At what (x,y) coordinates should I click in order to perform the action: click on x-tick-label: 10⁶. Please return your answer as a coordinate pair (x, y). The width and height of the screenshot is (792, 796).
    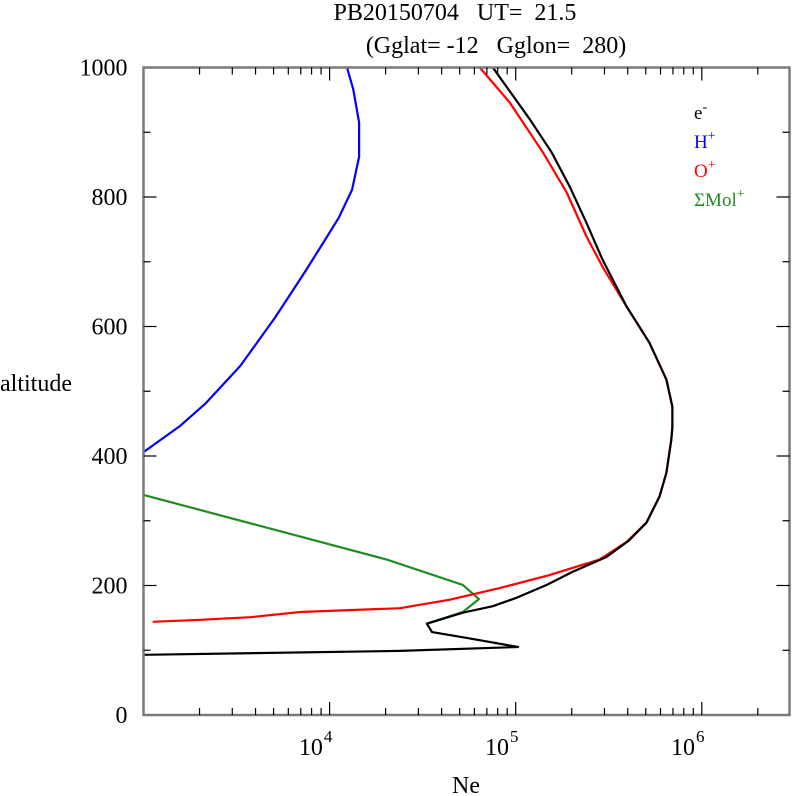
    Looking at the image, I should click on (688, 744).